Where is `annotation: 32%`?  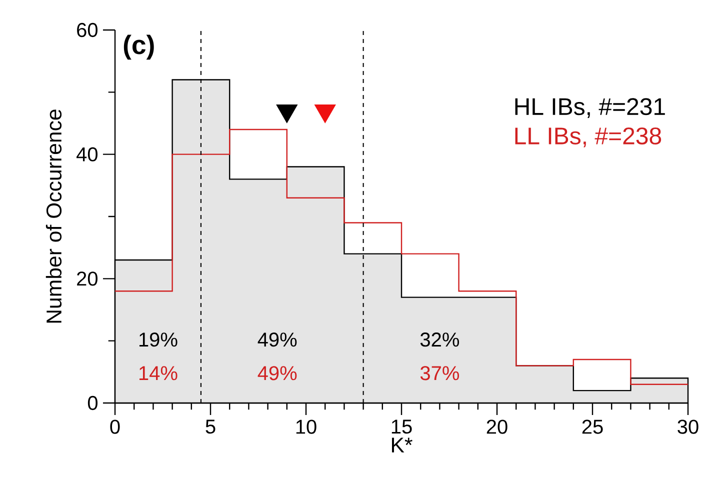
annotation: 32% is located at coordinates (439, 339).